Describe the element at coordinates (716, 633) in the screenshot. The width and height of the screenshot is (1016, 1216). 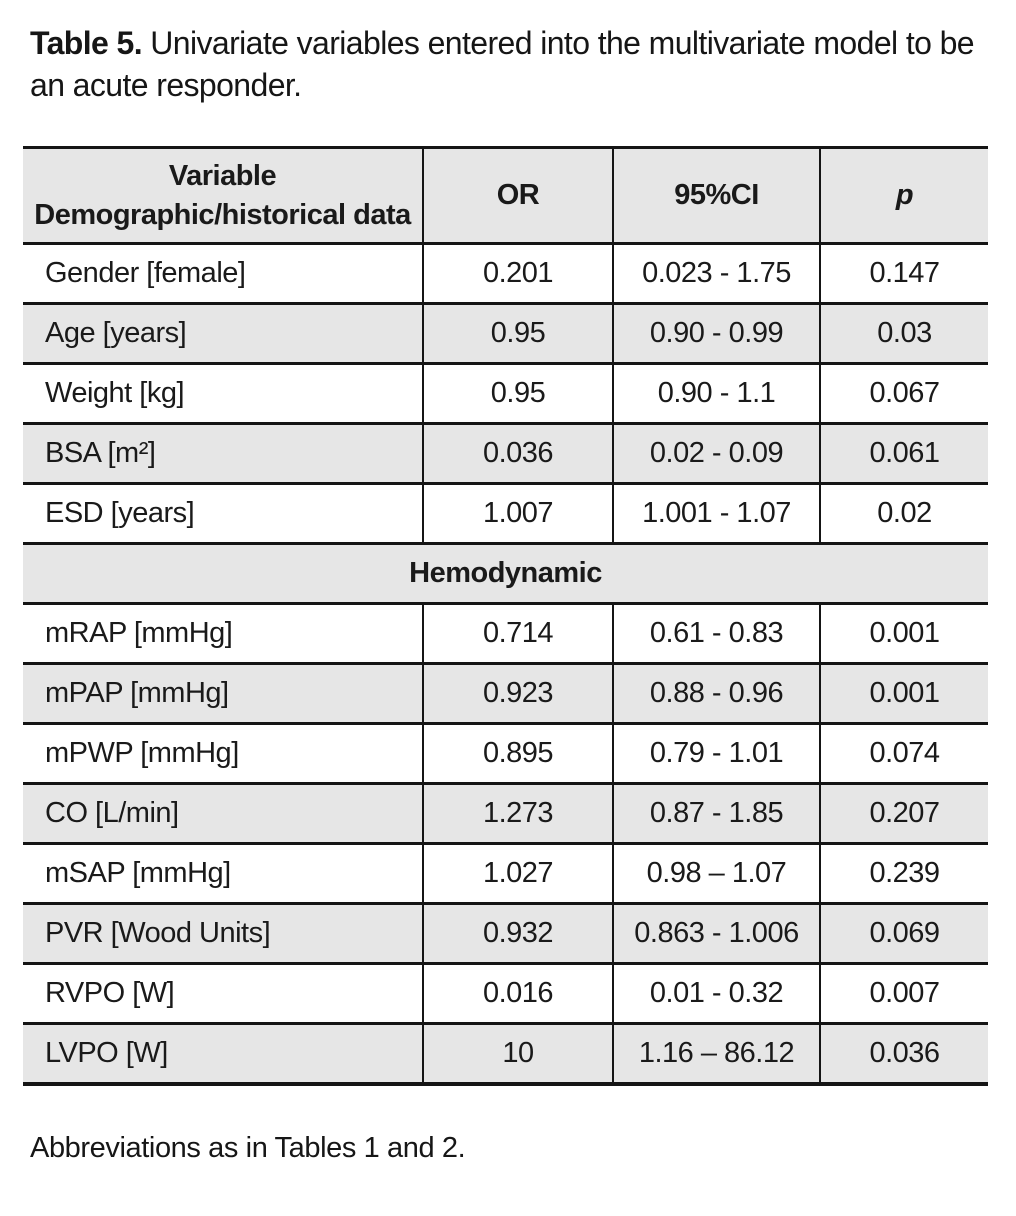
I see `cell-ci: 0.61 - 0.83` at that location.